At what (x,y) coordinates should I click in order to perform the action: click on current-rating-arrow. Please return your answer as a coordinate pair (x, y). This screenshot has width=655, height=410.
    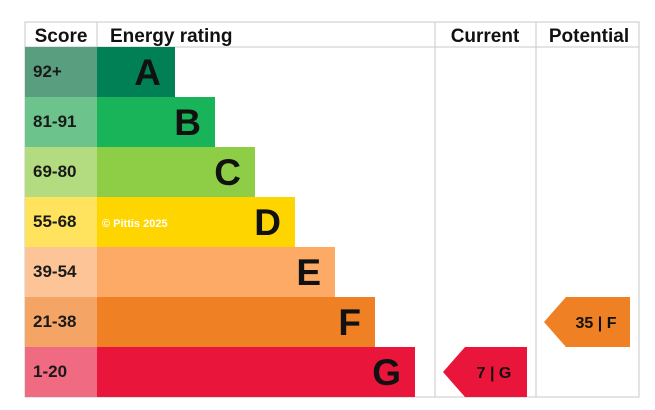
    Looking at the image, I should click on (485, 372).